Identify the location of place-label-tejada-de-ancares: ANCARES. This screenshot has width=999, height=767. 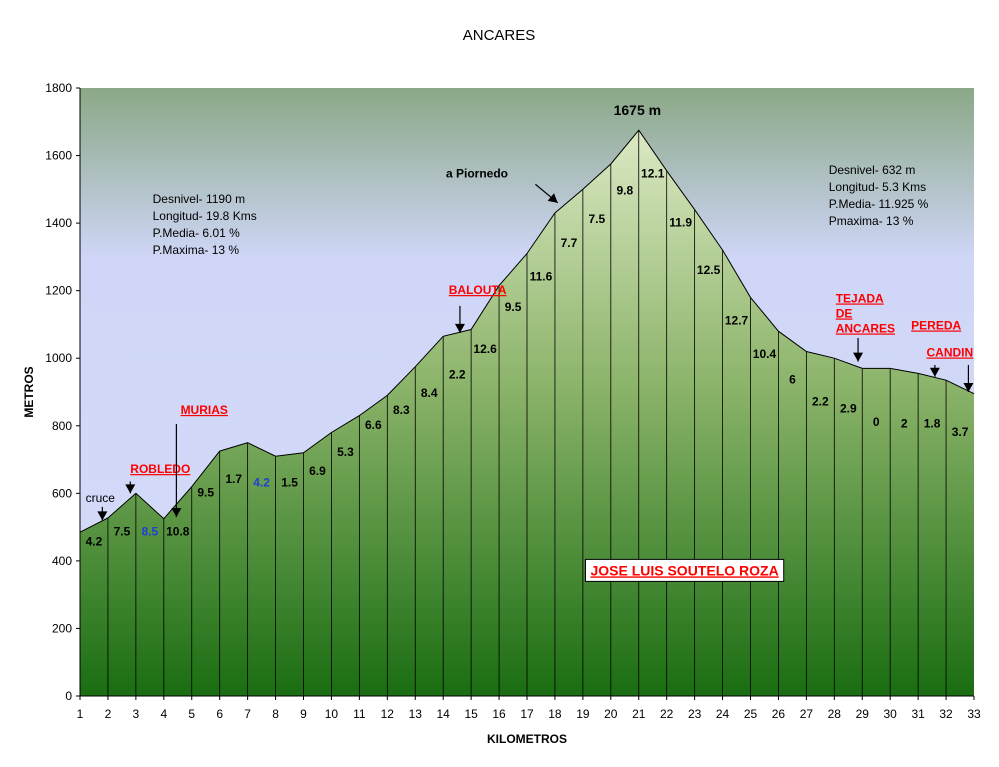
(865, 328).